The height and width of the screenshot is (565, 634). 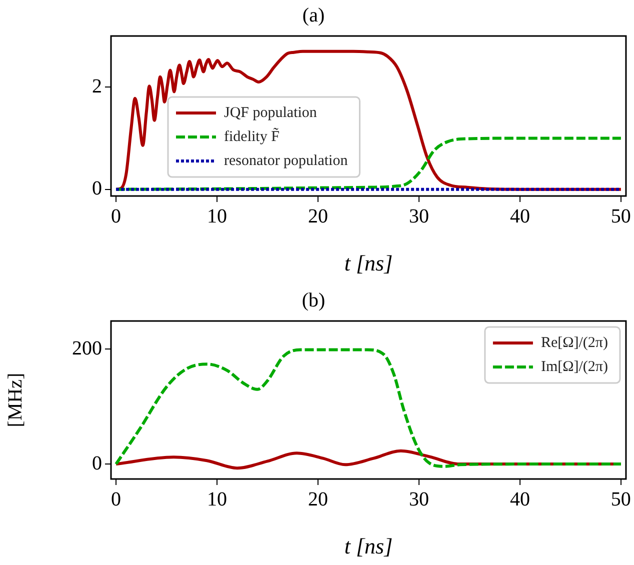 What do you see at coordinates (314, 300) in the screenshot?
I see `chart-title: (b)` at bounding box center [314, 300].